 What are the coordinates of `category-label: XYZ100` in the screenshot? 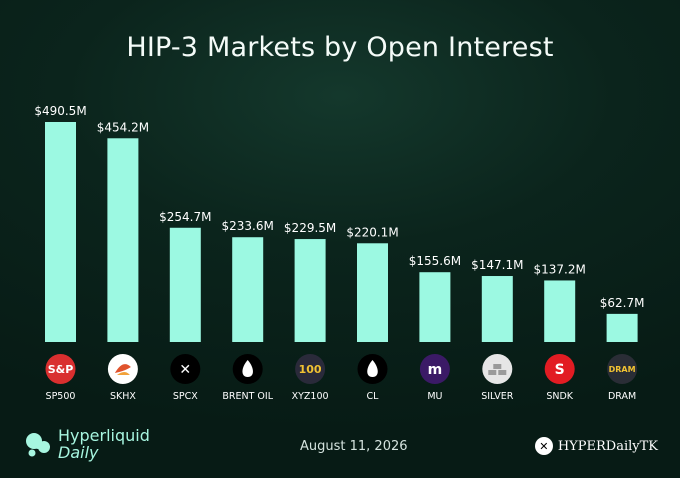 It's located at (310, 396).